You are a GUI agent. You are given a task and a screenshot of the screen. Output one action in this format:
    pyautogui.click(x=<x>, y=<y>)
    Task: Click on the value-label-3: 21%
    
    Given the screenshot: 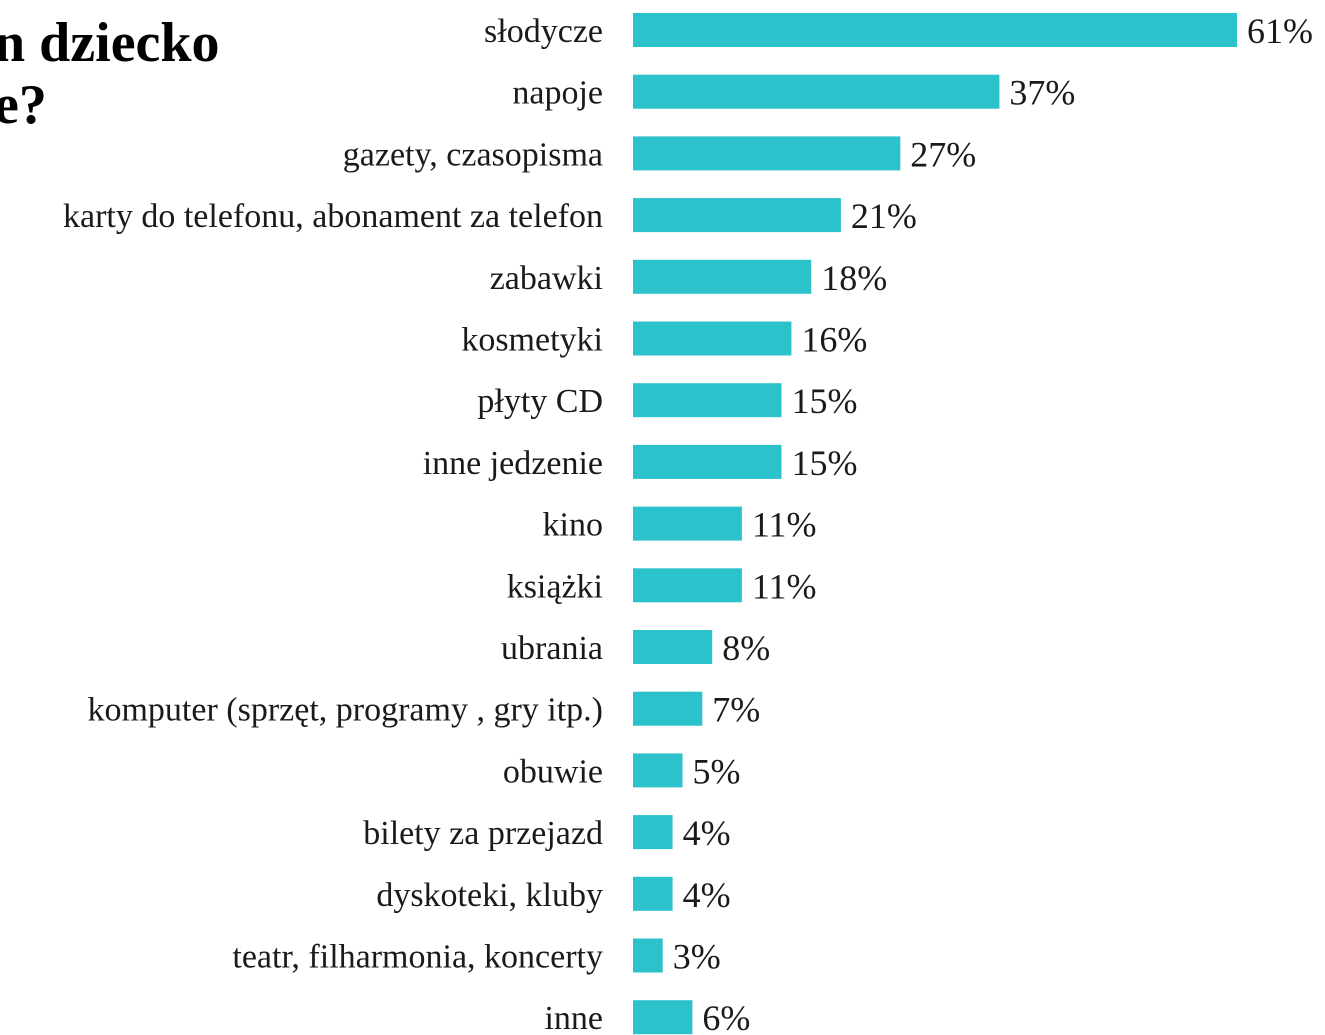 What is the action you would take?
    pyautogui.click(x=884, y=216)
    